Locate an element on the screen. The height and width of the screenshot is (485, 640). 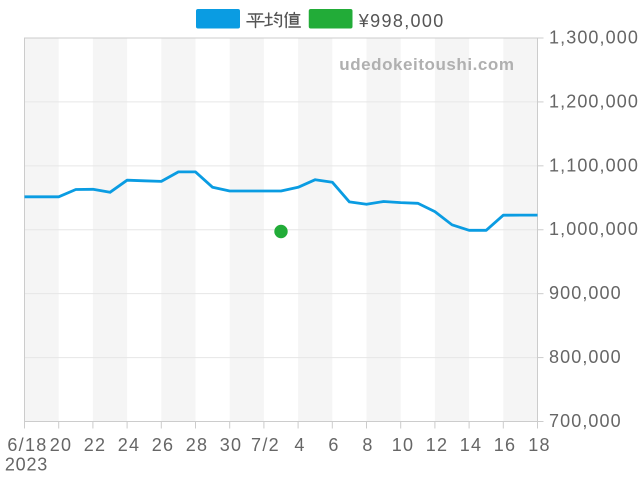
svg-text: 24 is located at coordinates (129, 445).